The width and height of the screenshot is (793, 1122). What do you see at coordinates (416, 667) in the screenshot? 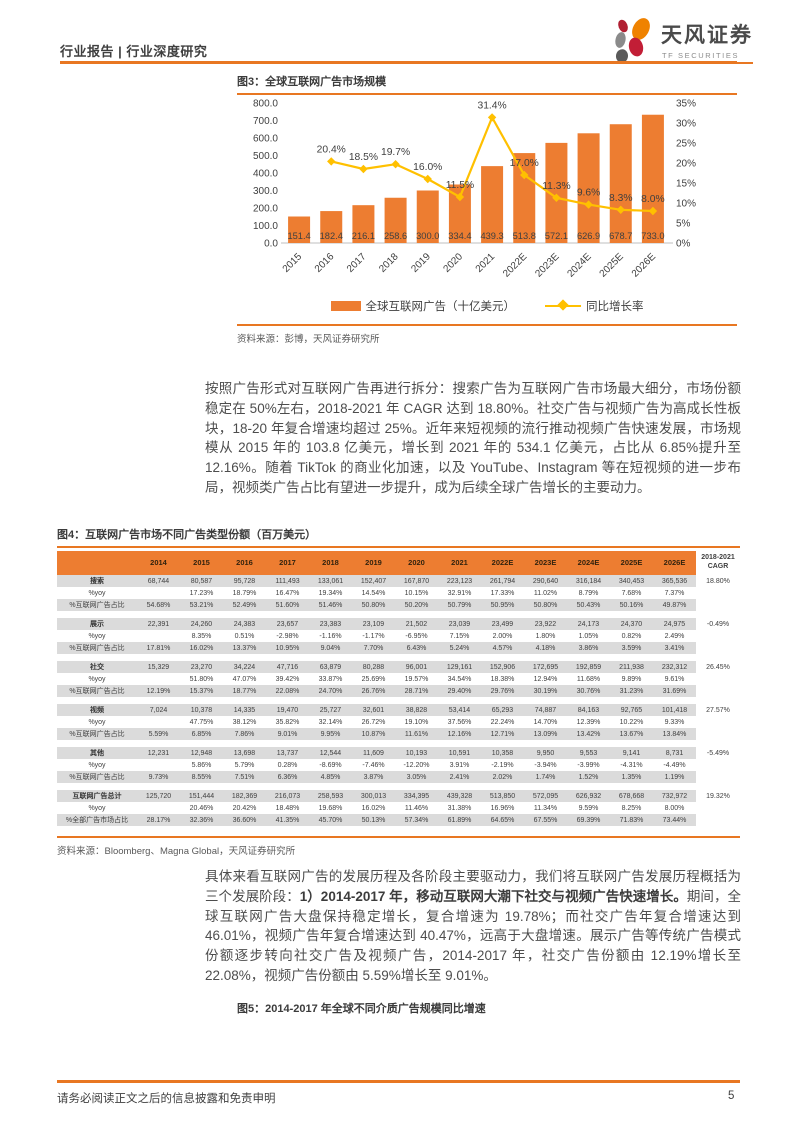
I see `table-cell: 96,001` at bounding box center [416, 667].